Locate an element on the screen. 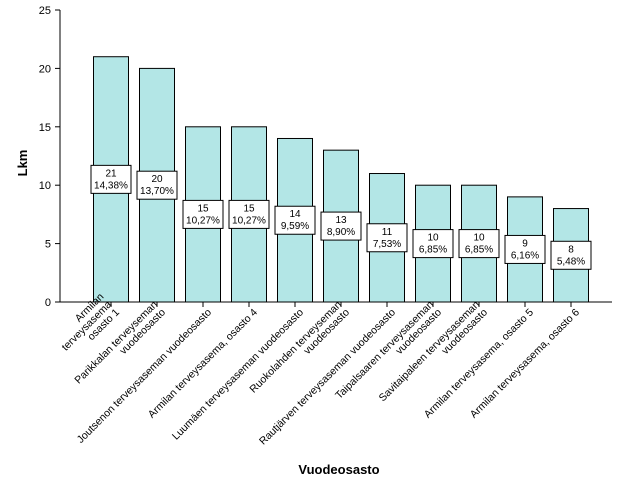 The width and height of the screenshot is (629, 504). y-tick-label: 15 is located at coordinates (45, 128).